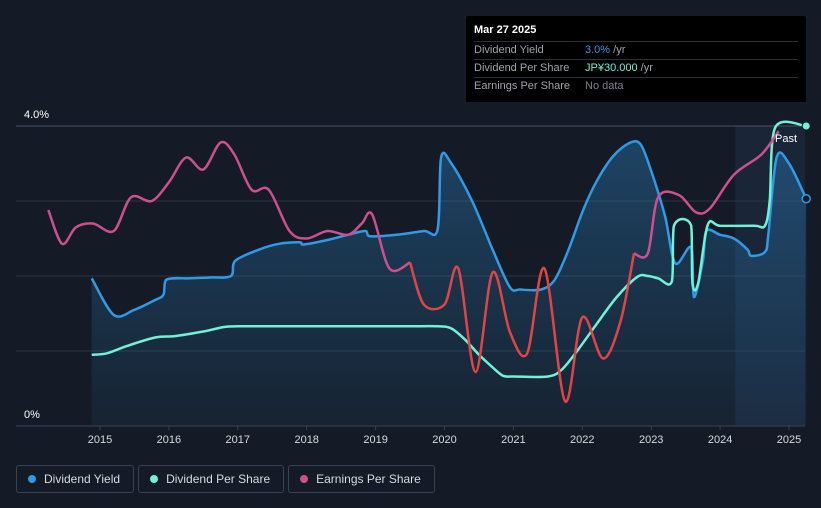 Image resolution: width=821 pixels, height=508 pixels. I want to click on tooltip-value-number: No data, so click(604, 86).